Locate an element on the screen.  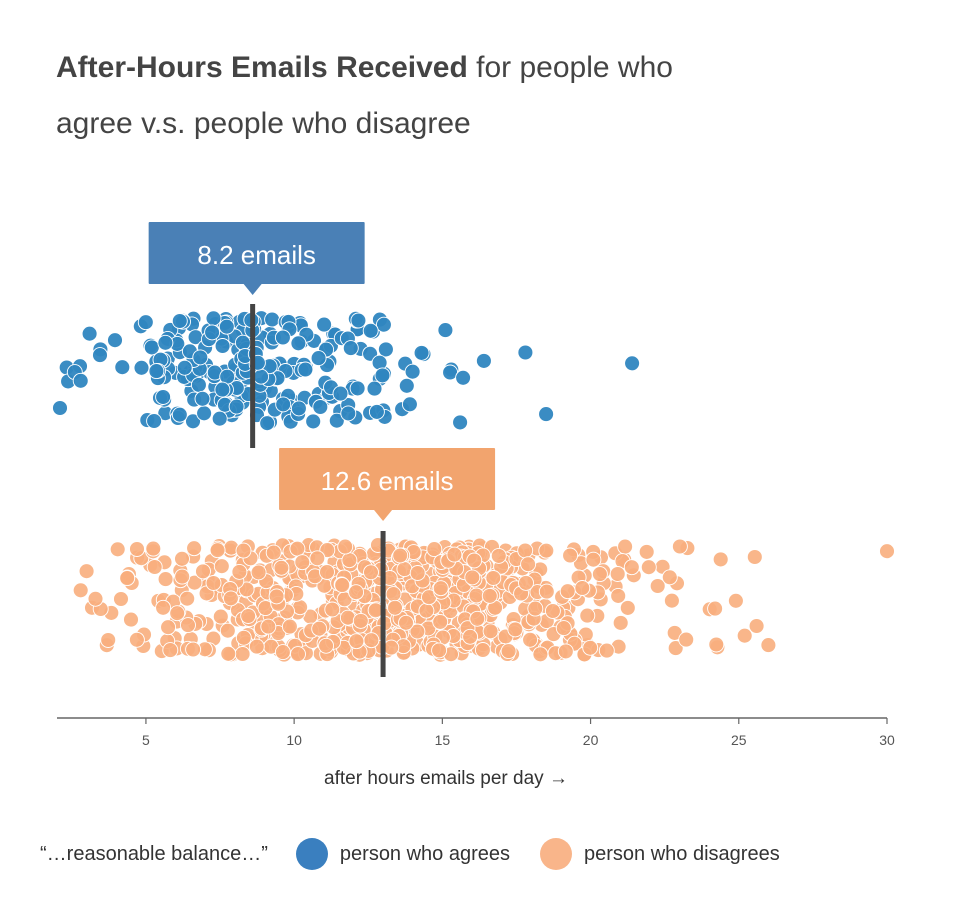
x-tick-label: 25 is located at coordinates (739, 740).